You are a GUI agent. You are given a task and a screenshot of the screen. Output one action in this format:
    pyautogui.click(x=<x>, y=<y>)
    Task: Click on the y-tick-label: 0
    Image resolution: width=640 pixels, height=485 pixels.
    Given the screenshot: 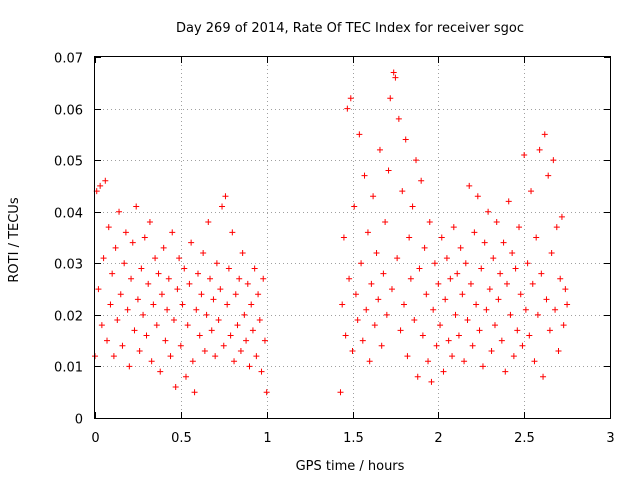 What is the action you would take?
    pyautogui.click(x=79, y=420)
    